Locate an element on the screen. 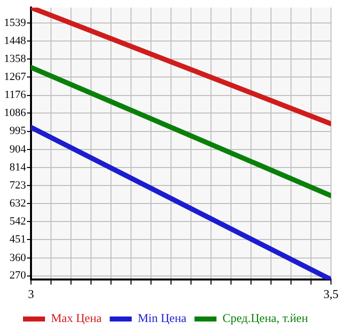  y-tick-label: 1086 is located at coordinates (15, 113).